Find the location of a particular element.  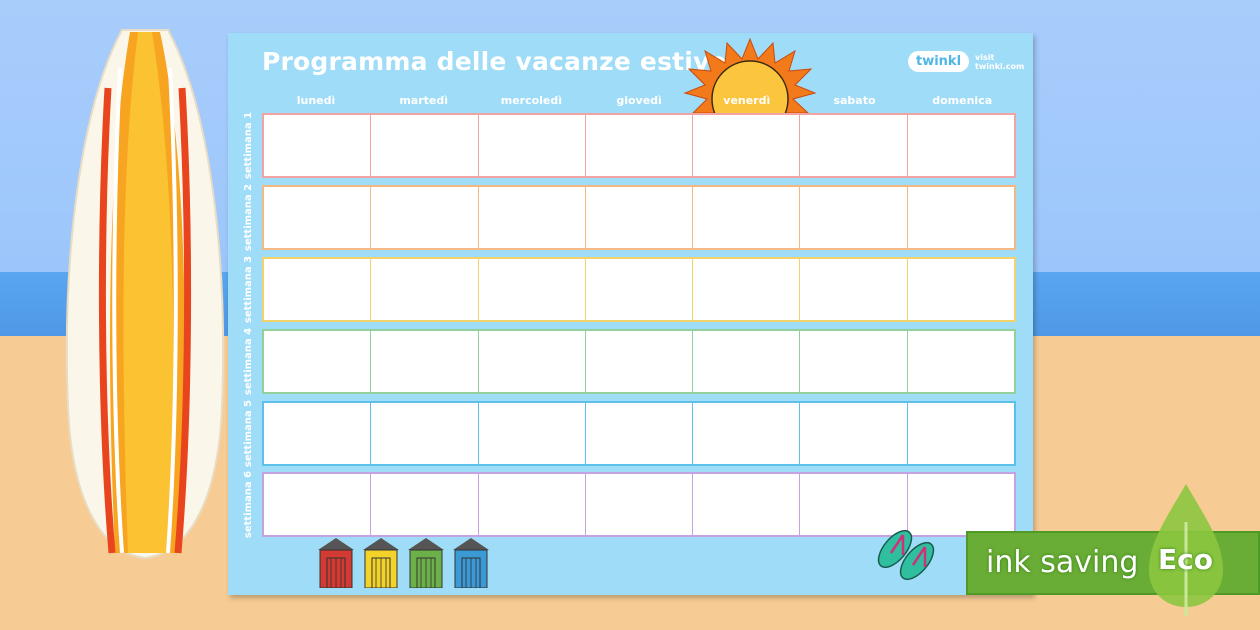

week-label: settimana 5 is located at coordinates (249, 433).